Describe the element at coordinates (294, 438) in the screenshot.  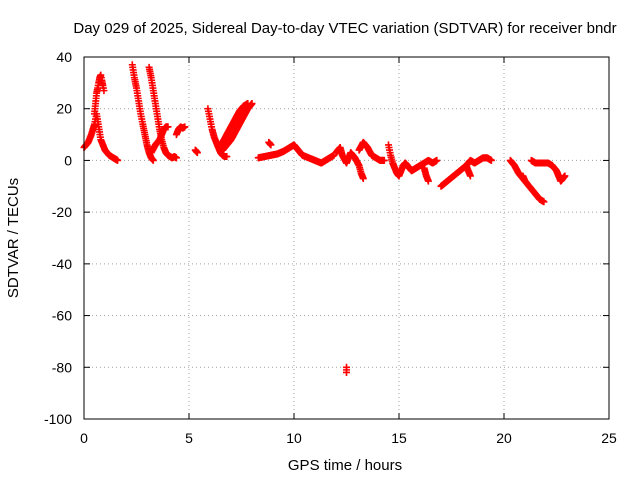
I see `x-tick-label: 10` at that location.